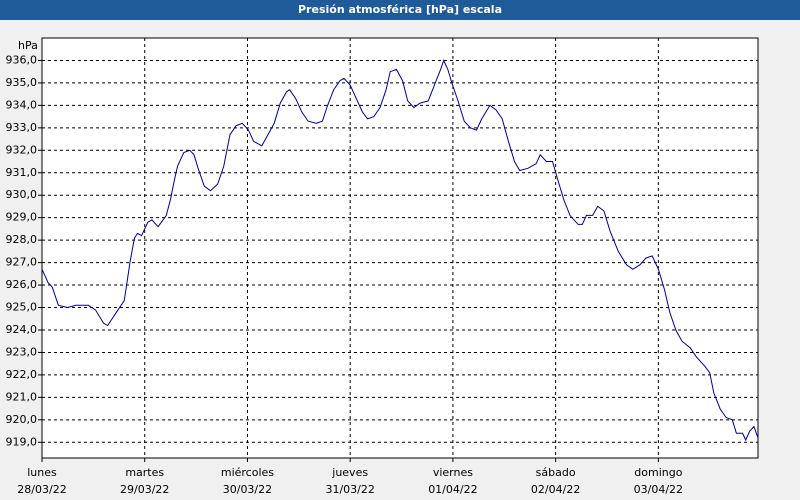 The width and height of the screenshot is (800, 500). Describe the element at coordinates (22, 307) in the screenshot. I see `y-tick-label: 925,0` at that location.